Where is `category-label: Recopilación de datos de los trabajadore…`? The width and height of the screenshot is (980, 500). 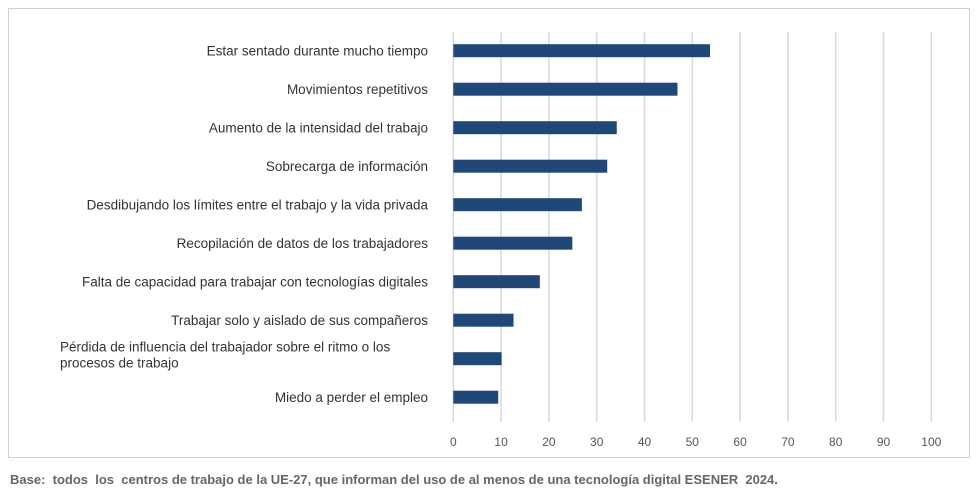
category-label: Recopilación de datos de los trabajadore… is located at coordinates (303, 243).